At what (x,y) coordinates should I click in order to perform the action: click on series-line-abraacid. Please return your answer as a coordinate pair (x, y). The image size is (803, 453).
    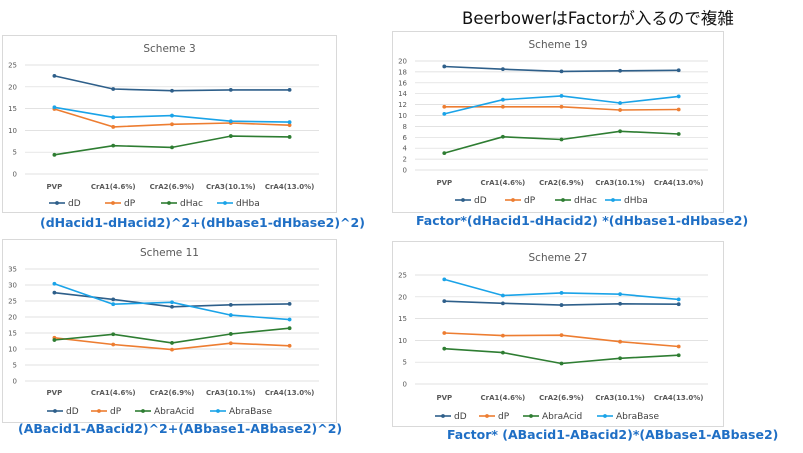
    Looking at the image, I should click on (561, 356).